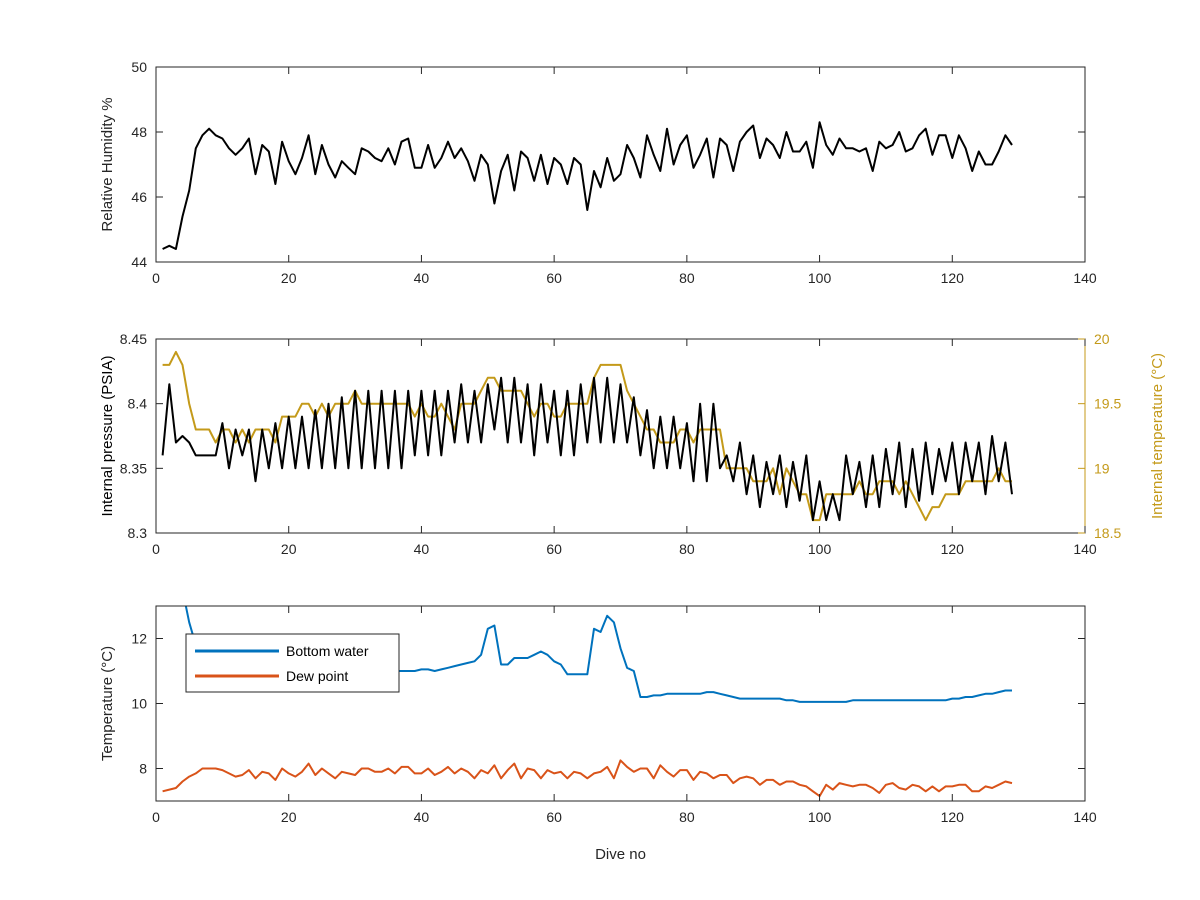 The image size is (1200, 900). What do you see at coordinates (620, 854) in the screenshot?
I see `x-axis-label: Dive no` at bounding box center [620, 854].